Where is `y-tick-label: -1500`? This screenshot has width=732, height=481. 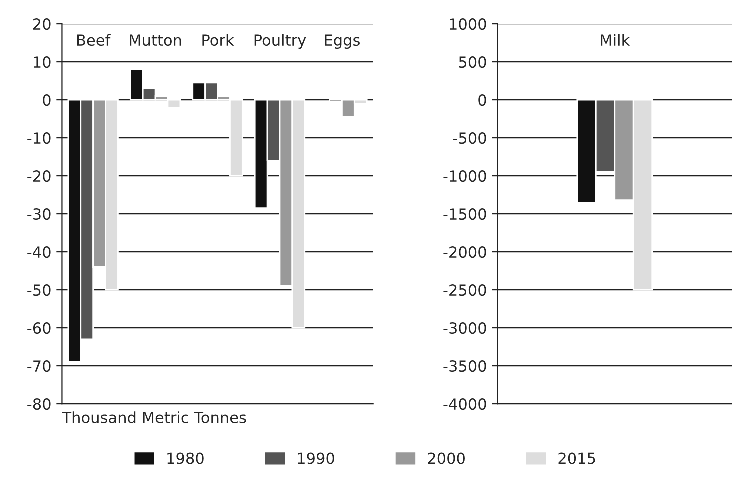 y-tick-label: -1500 is located at coordinates (465, 214).